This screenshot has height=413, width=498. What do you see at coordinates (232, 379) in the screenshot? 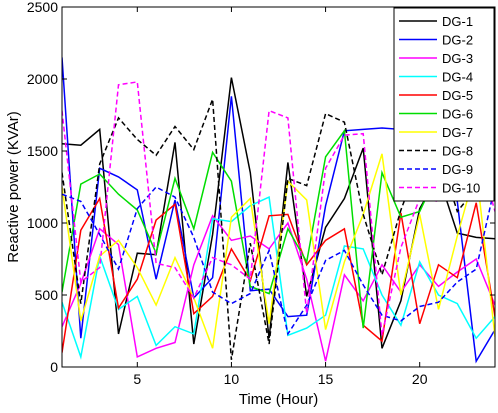
I see `x-tick-label: 10` at bounding box center [232, 379].